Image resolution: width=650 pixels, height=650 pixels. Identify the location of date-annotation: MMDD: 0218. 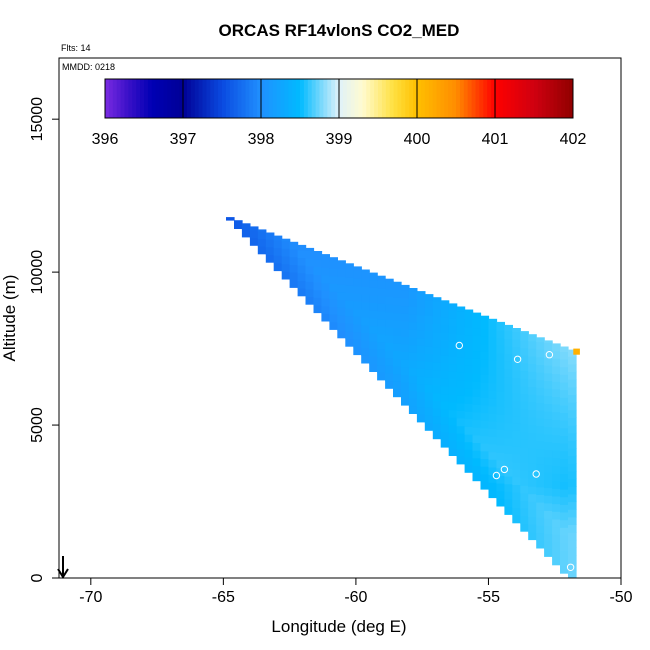
(88, 67).